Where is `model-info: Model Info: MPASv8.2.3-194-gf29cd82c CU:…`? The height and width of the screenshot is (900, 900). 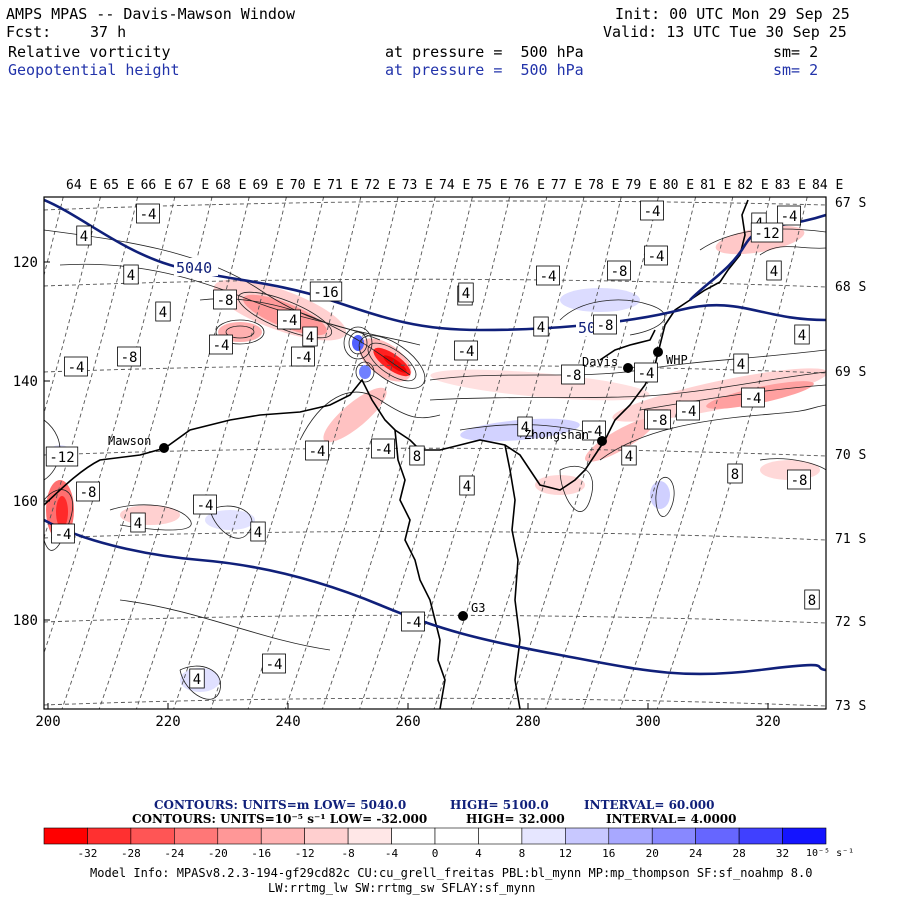 model-info: Model Info: MPASv8.2.3-194-gf29cd82c CU:… is located at coordinates (451, 873).